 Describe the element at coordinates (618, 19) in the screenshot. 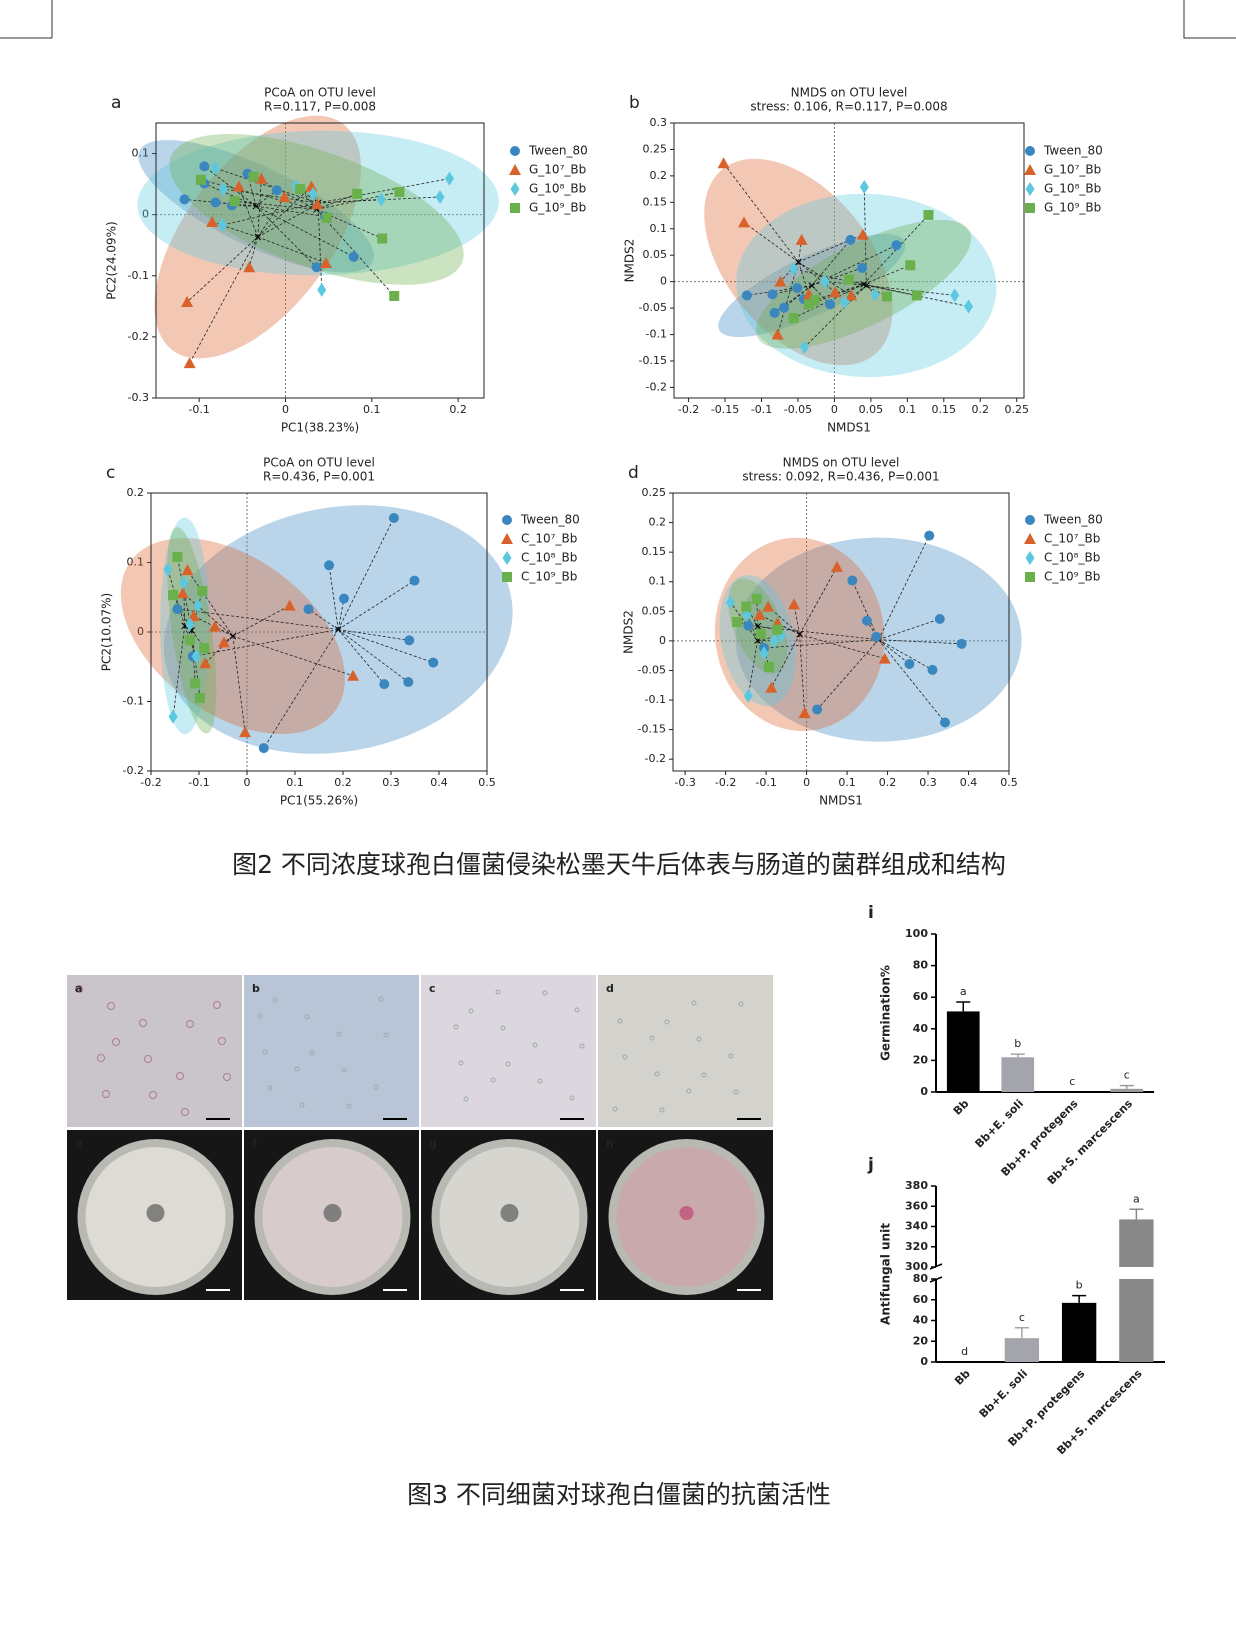

I see `crop-marks` at that location.